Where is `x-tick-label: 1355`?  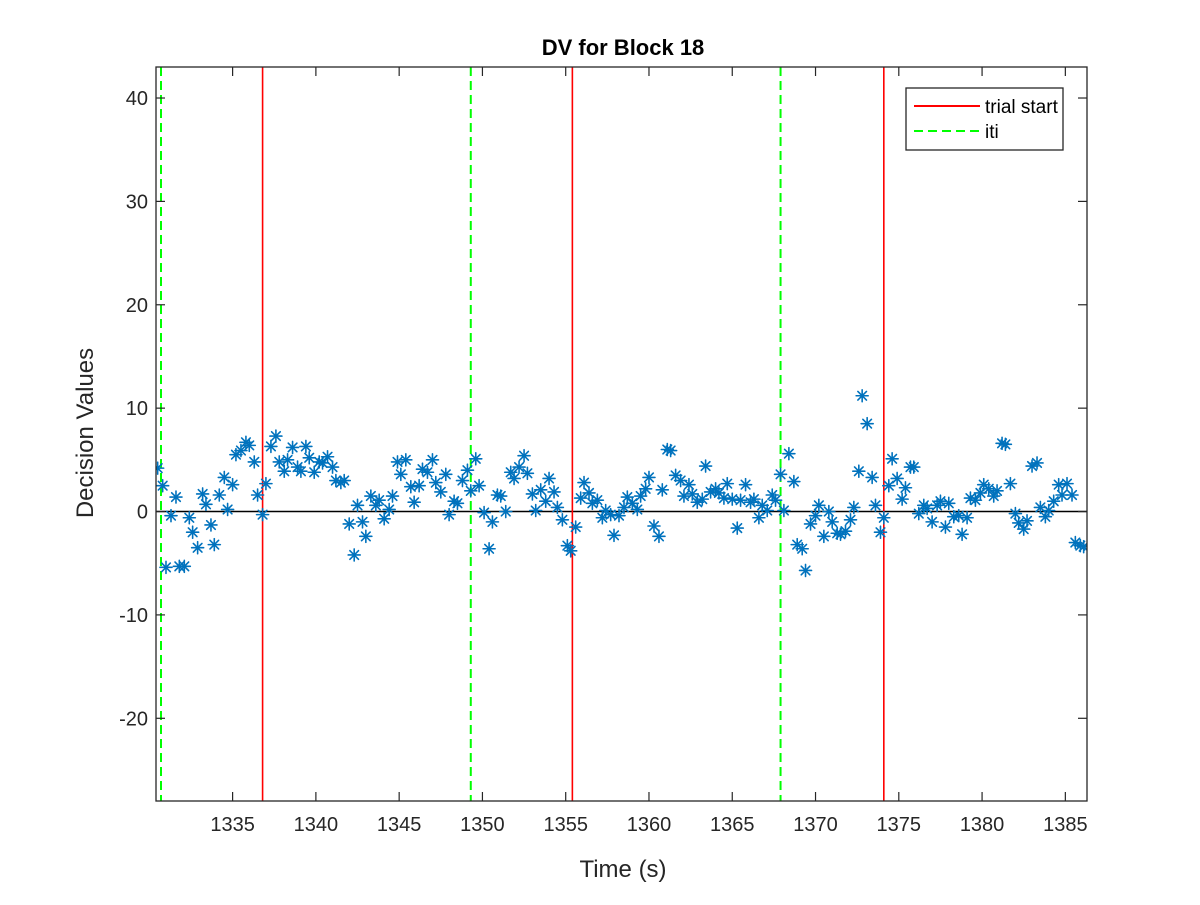
x-tick-label: 1355 is located at coordinates (565, 825).